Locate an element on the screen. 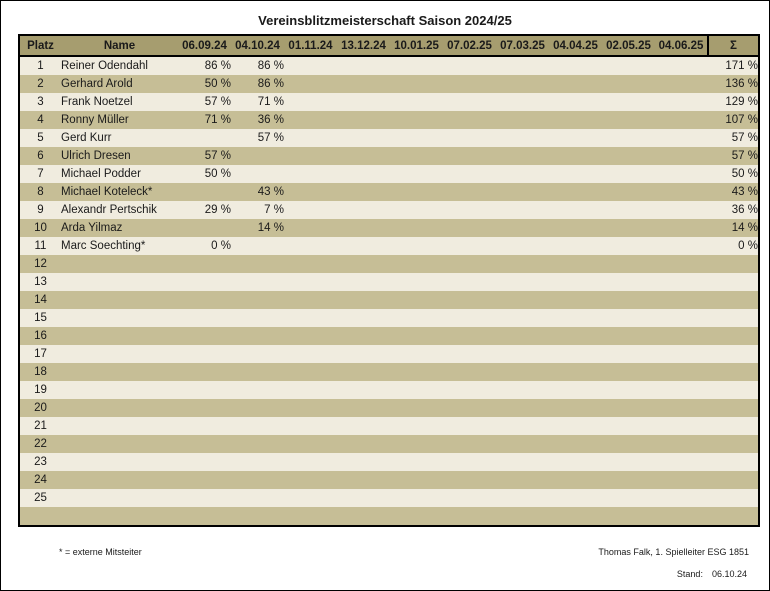 Image resolution: width=770 pixels, height=591 pixels. name-cell: Michael Podder is located at coordinates (119, 174).